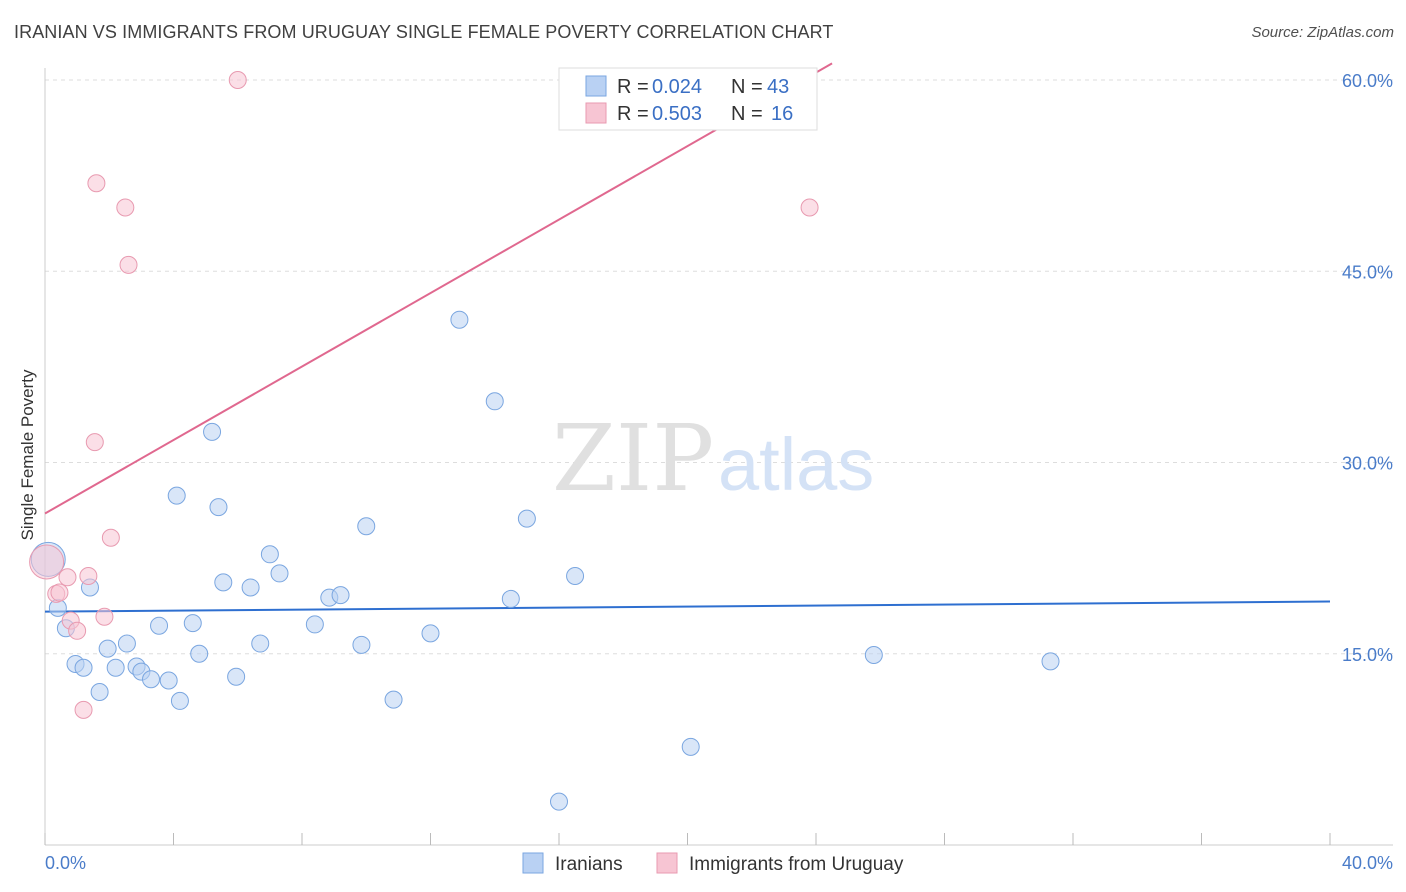  What do you see at coordinates (589, 864) in the screenshot?
I see `series-label-iranians: Iranians` at bounding box center [589, 864].